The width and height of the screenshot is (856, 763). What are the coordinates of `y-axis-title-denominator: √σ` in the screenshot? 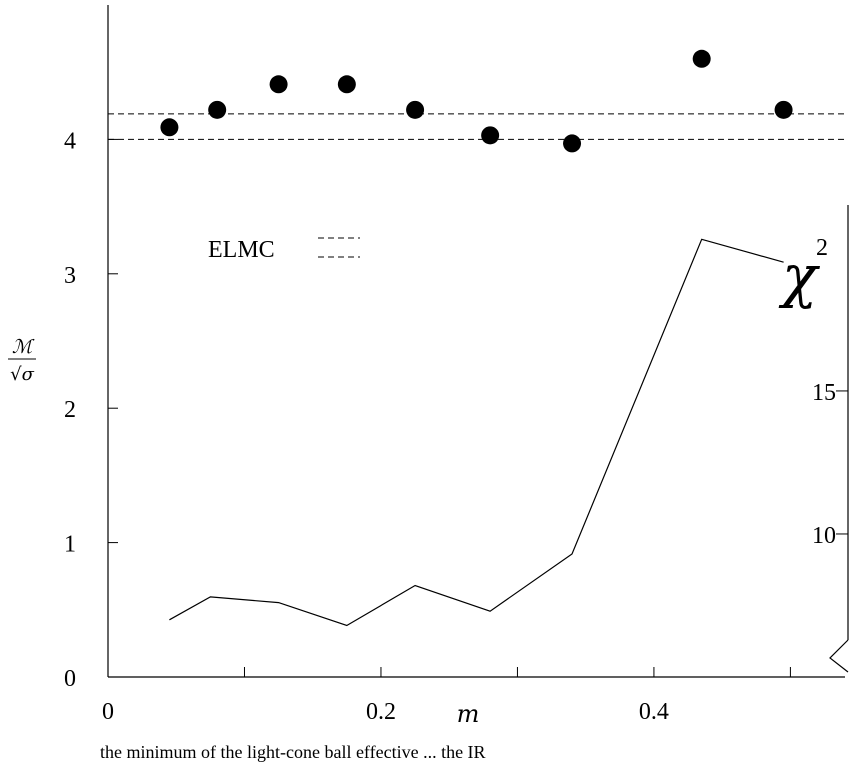 It's located at (22, 374).